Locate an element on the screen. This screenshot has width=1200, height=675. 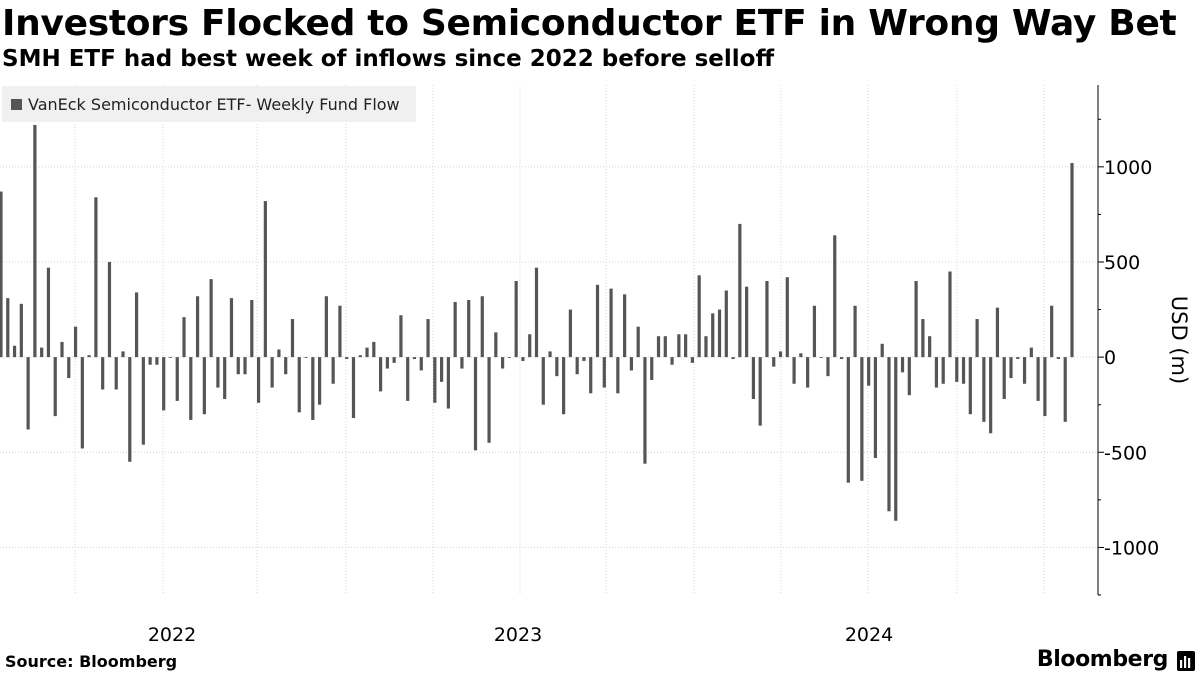
y-tick-label: 1000 is located at coordinates (1128, 168).